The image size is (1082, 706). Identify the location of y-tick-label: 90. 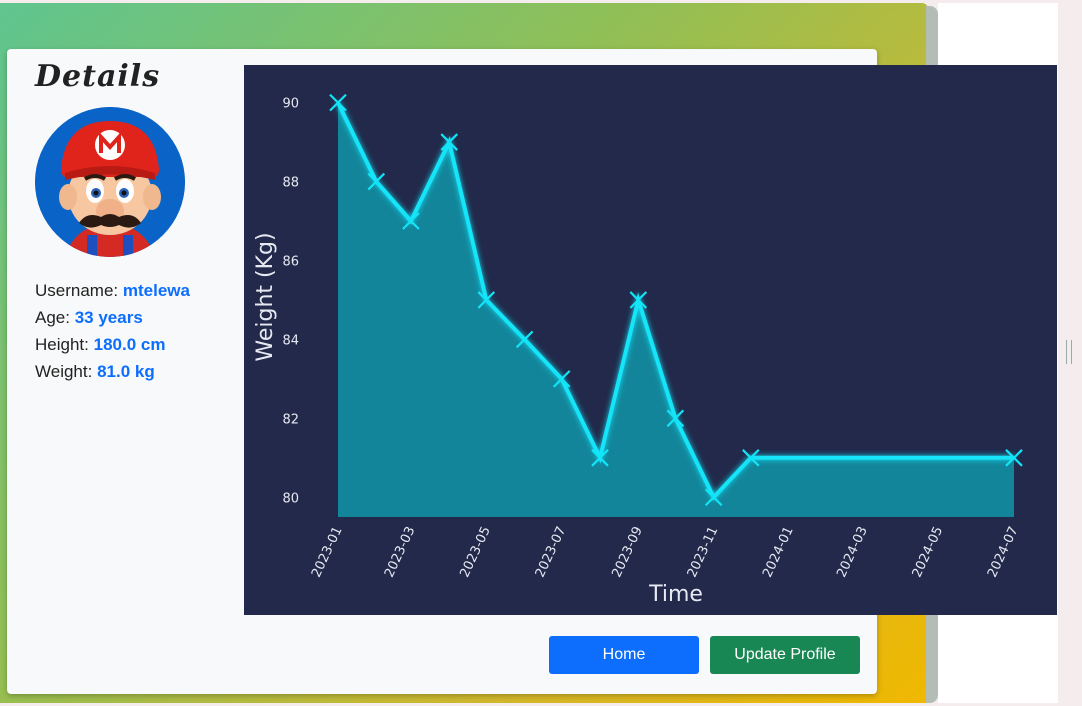
(290, 104).